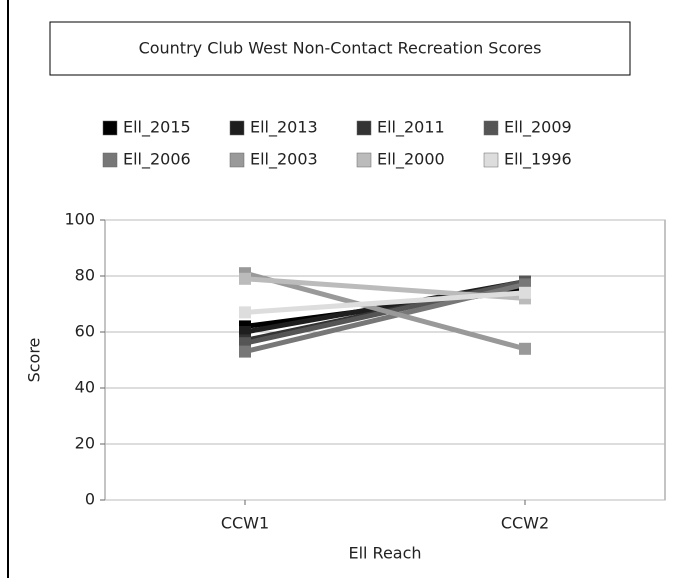 The height and width of the screenshot is (578, 678). I want to click on x-axis-label: Ell Reach, so click(384, 553).